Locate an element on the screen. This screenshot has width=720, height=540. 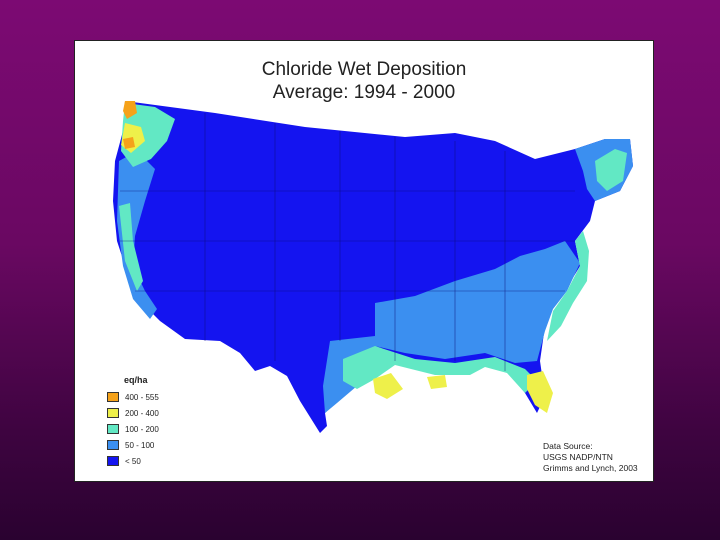
legend-label: < 50 is located at coordinates (133, 461).